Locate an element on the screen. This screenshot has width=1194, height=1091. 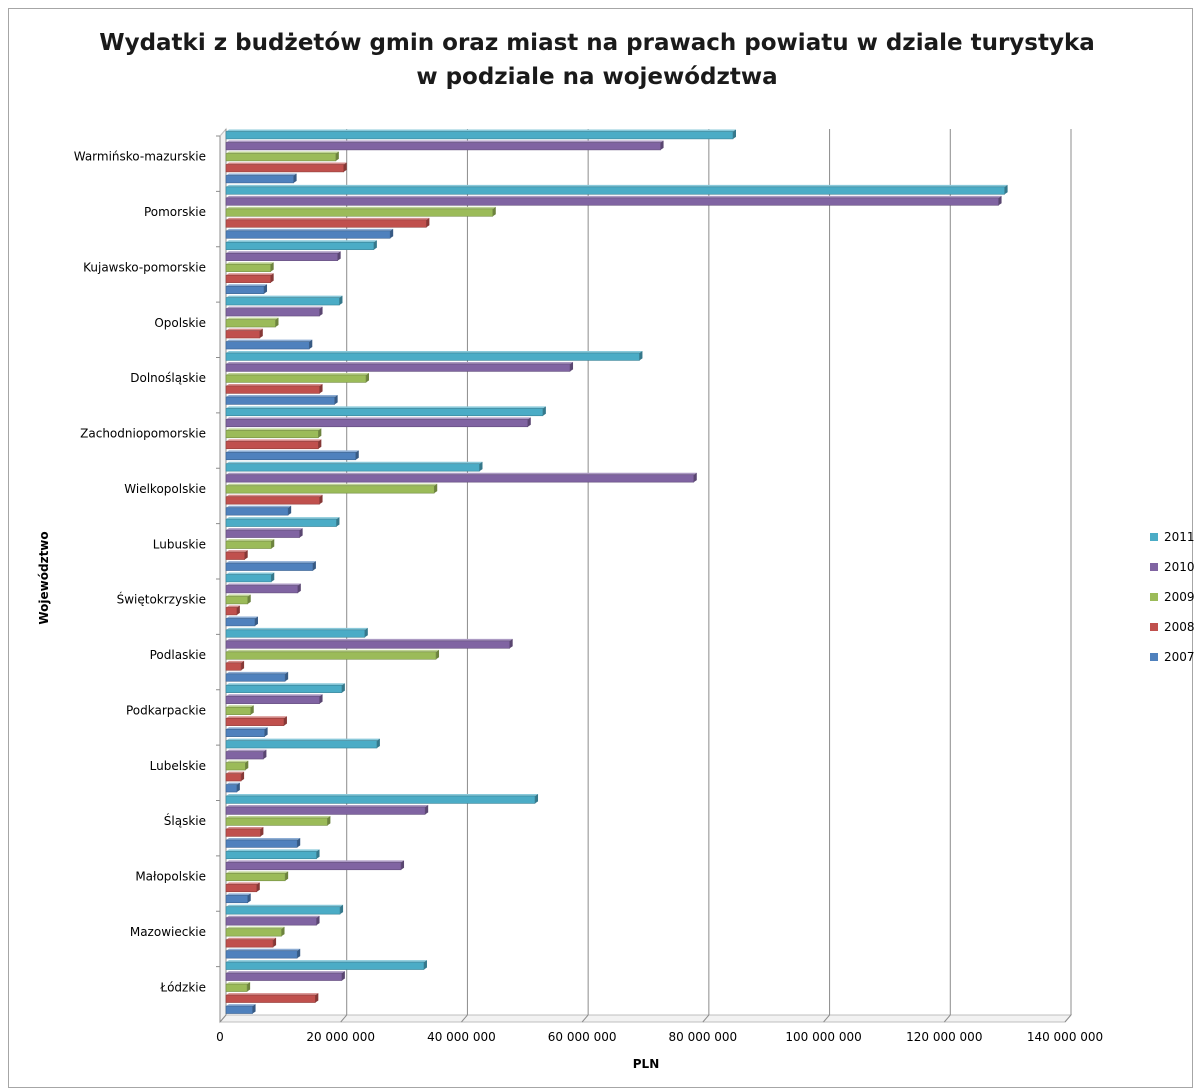
y-tick-label: Opolskie is located at coordinates (180, 323).